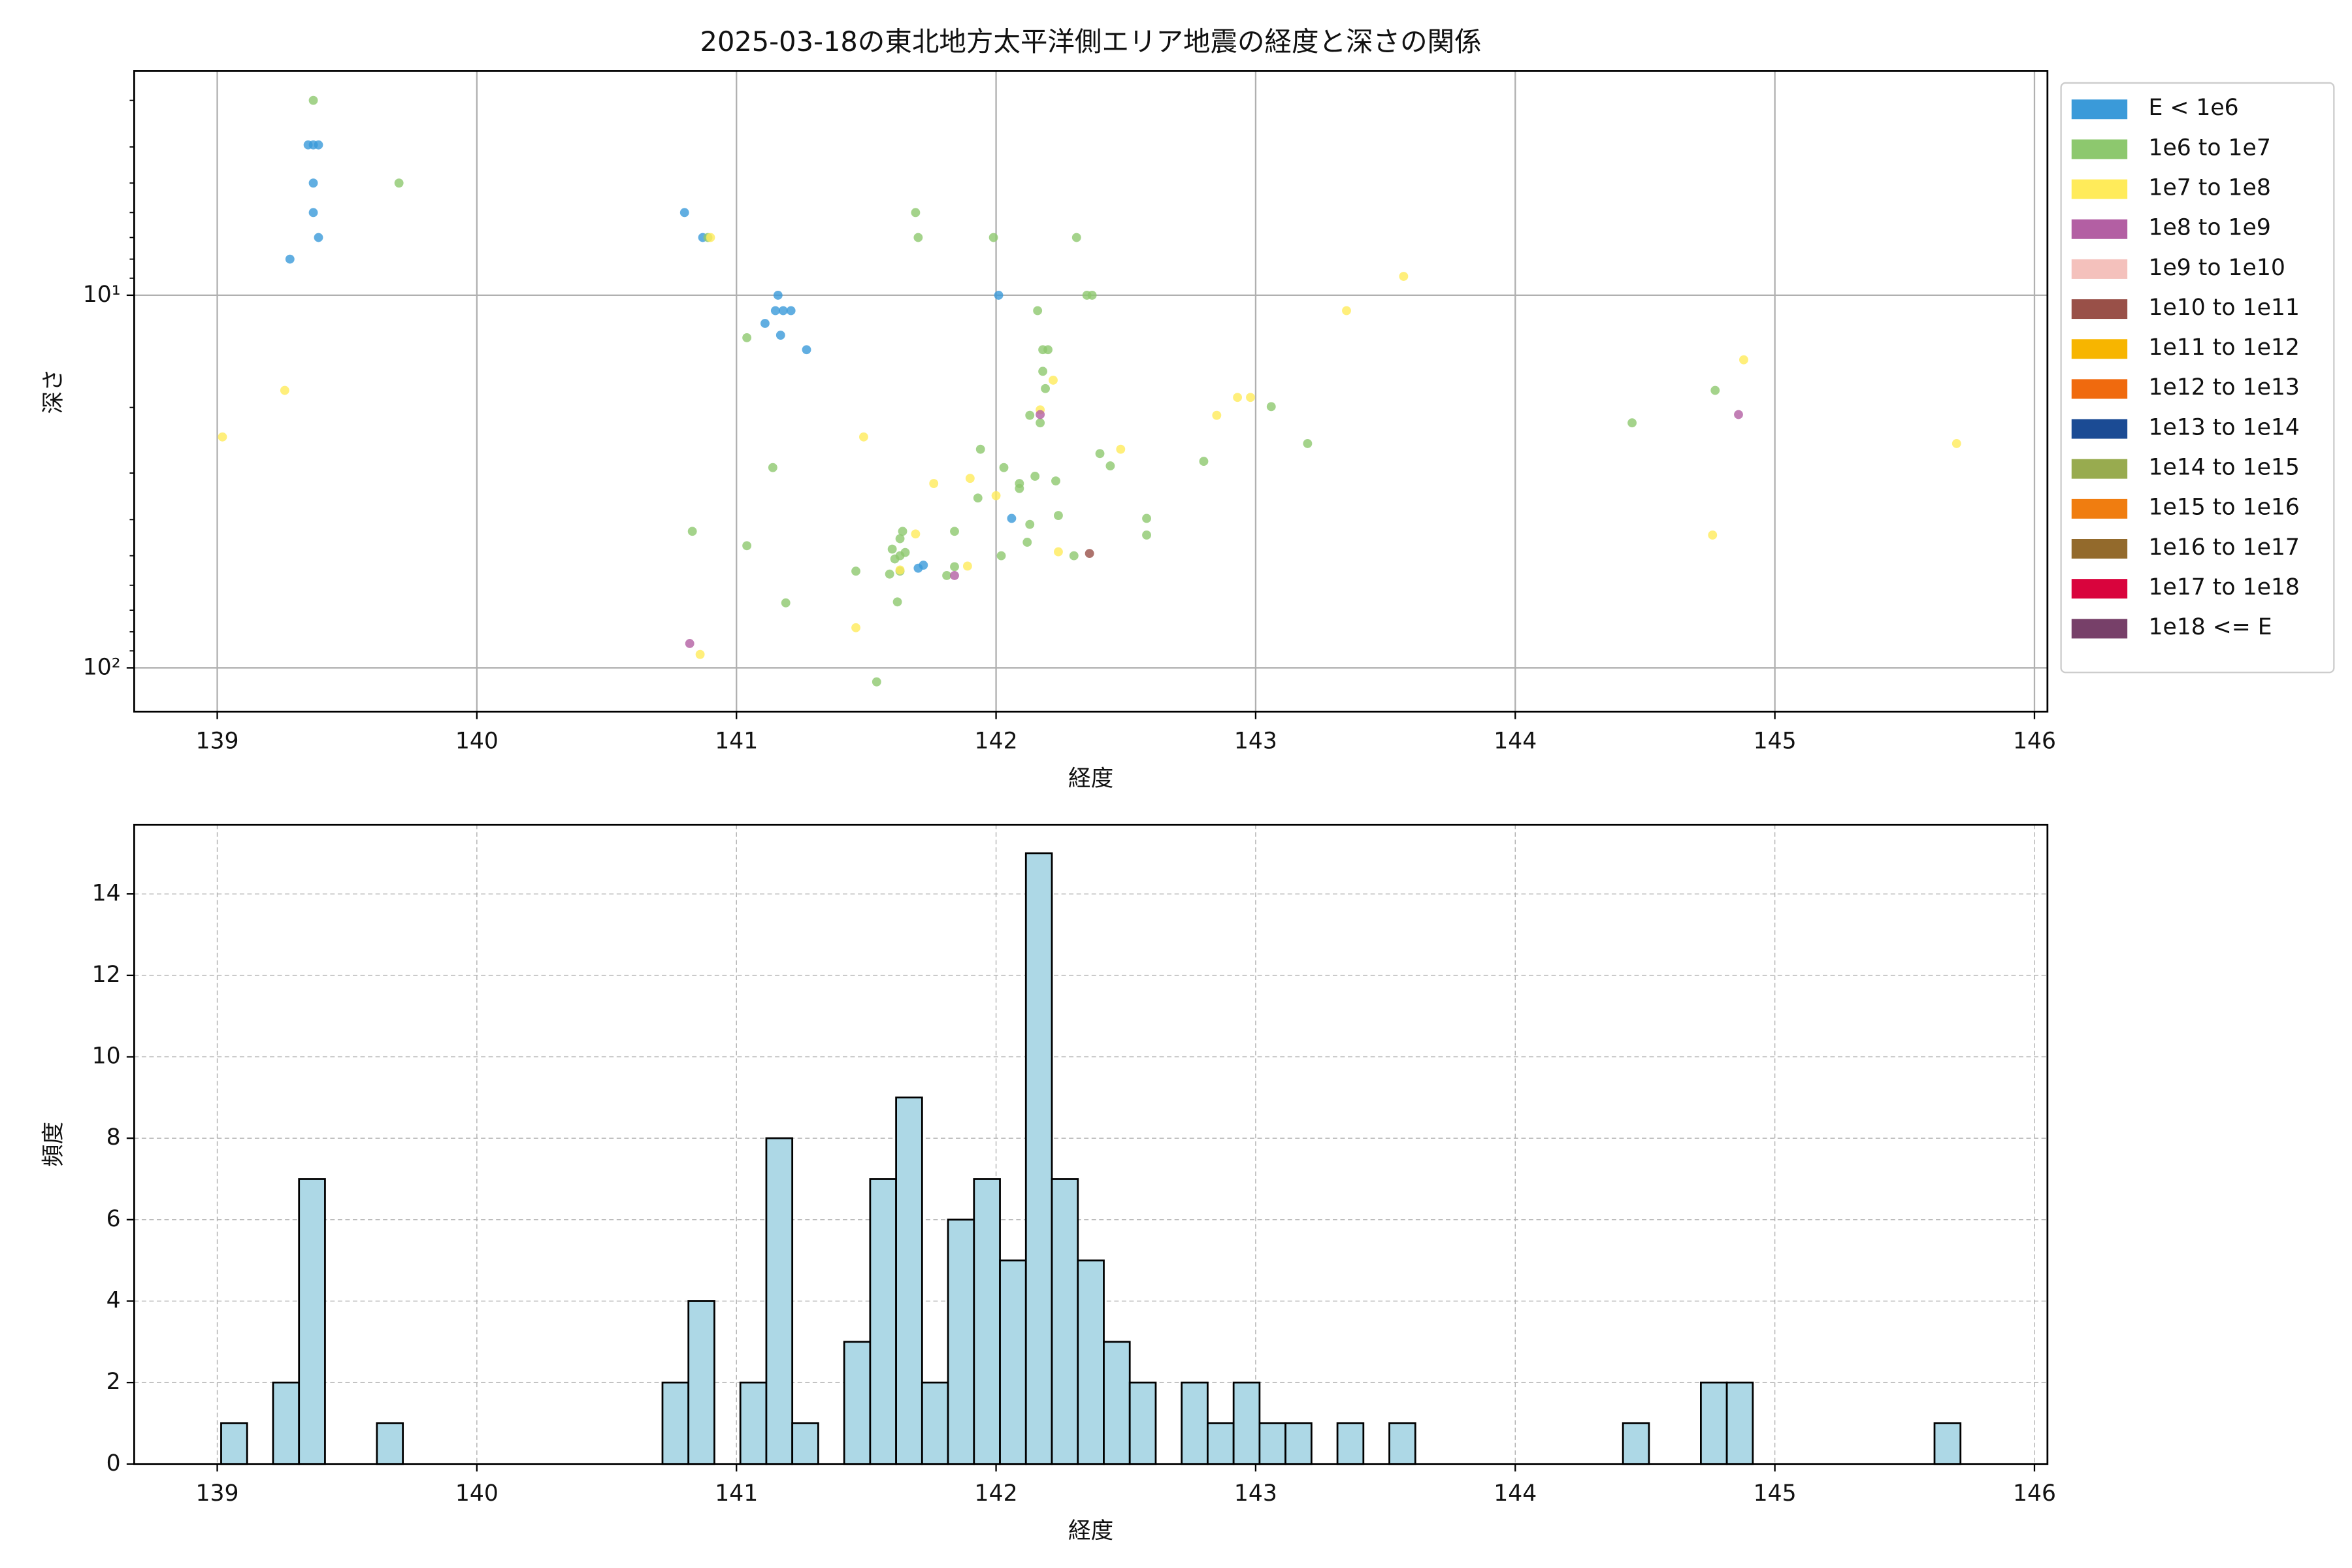  What do you see at coordinates (113, 1137) in the screenshot?
I see `y-tick-label: 8` at bounding box center [113, 1137].